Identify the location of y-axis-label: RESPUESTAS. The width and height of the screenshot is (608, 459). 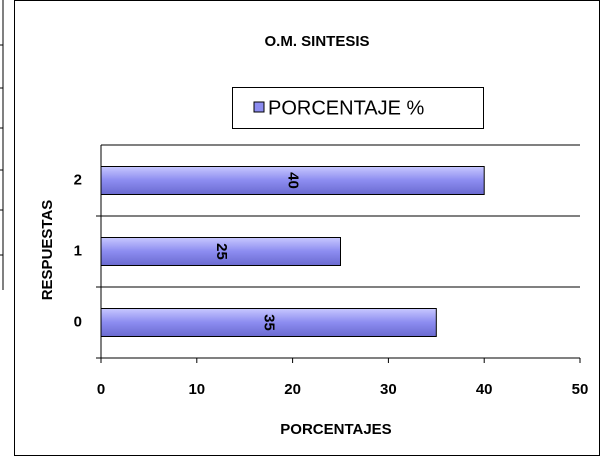
(47, 250).